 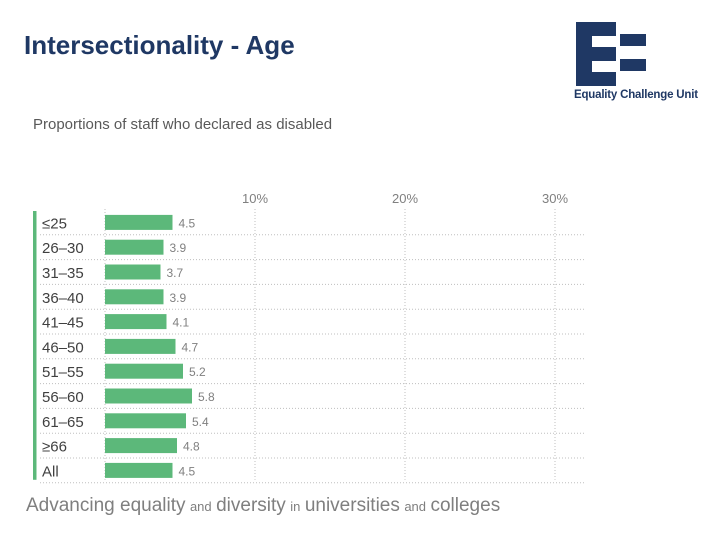 I want to click on x-tick-label: 10%, so click(x=255, y=198).